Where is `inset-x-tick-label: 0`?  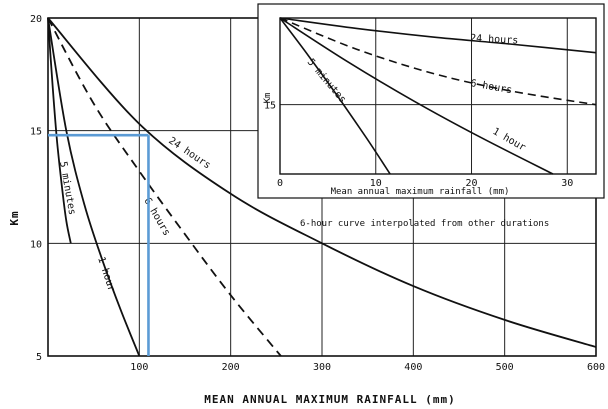 inset-x-tick-label: 0 is located at coordinates (280, 183).